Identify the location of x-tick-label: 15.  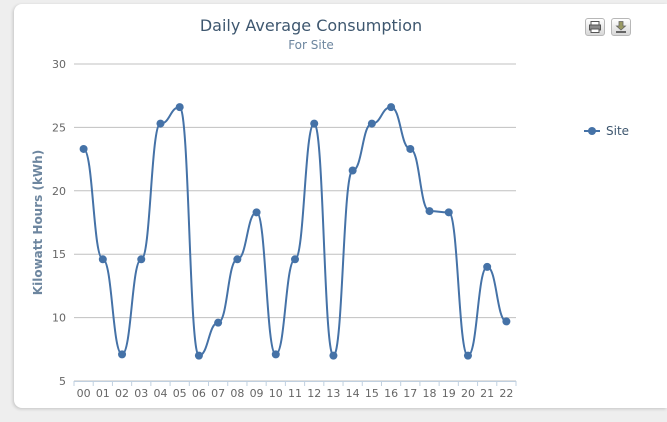
(372, 393).